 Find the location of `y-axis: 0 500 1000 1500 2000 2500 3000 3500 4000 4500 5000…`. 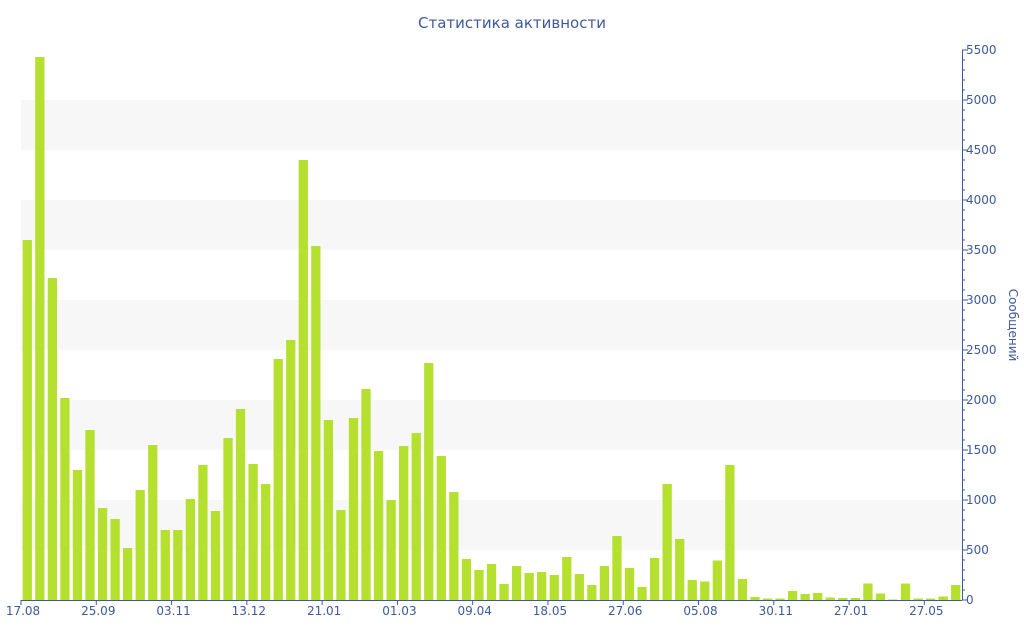

y-axis: 0 500 1000 1500 2000 2500 3000 3500 4000 4500 5000… is located at coordinates (979, 325).